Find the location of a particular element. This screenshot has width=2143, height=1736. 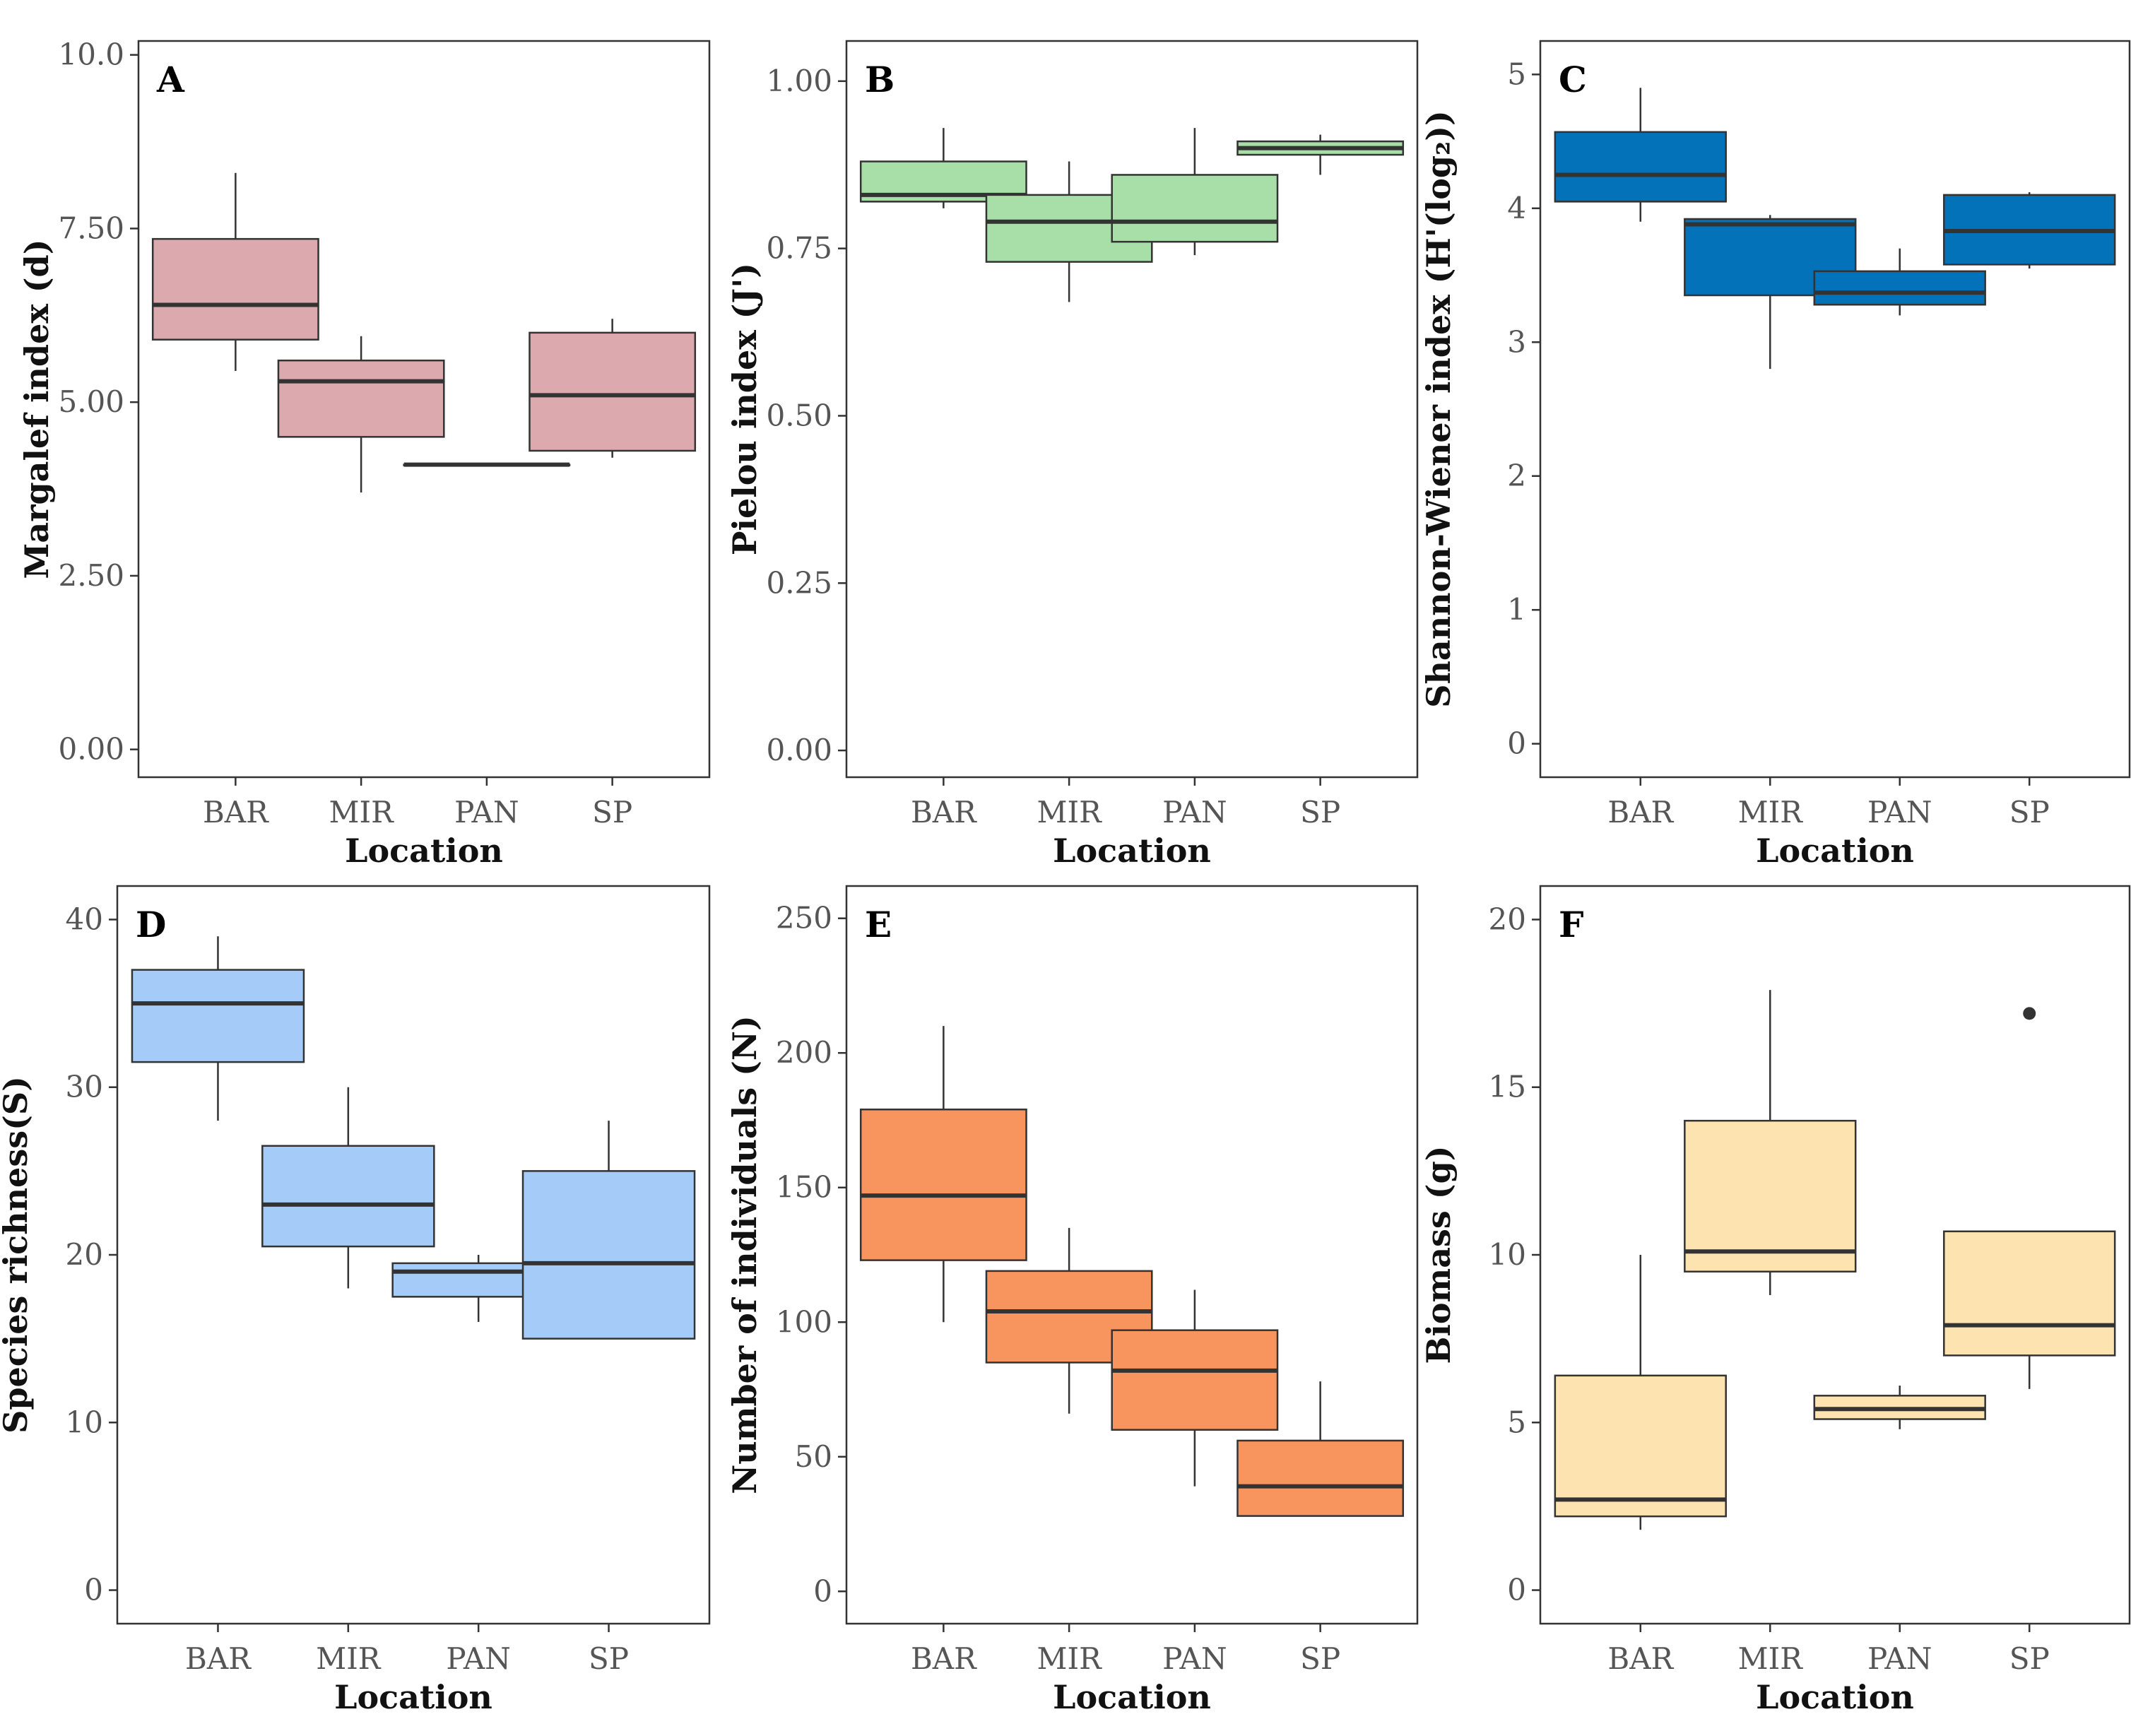

y-tick-label: 4 is located at coordinates (1516, 208).